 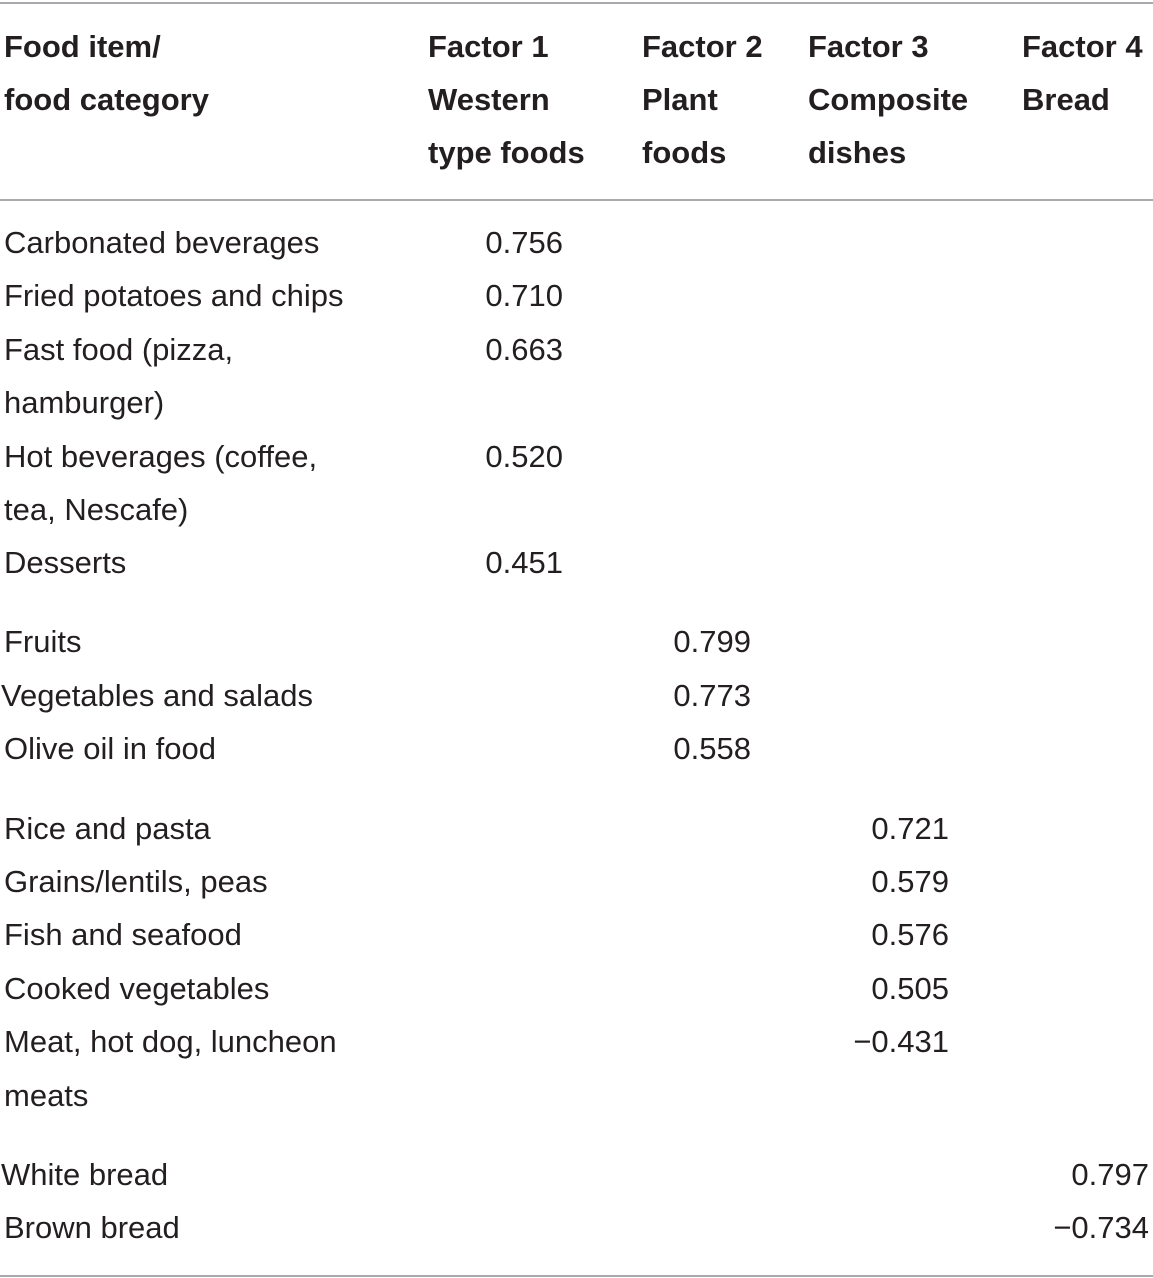 I want to click on value-hot-beverages: 0.520, so click(x=524, y=456).